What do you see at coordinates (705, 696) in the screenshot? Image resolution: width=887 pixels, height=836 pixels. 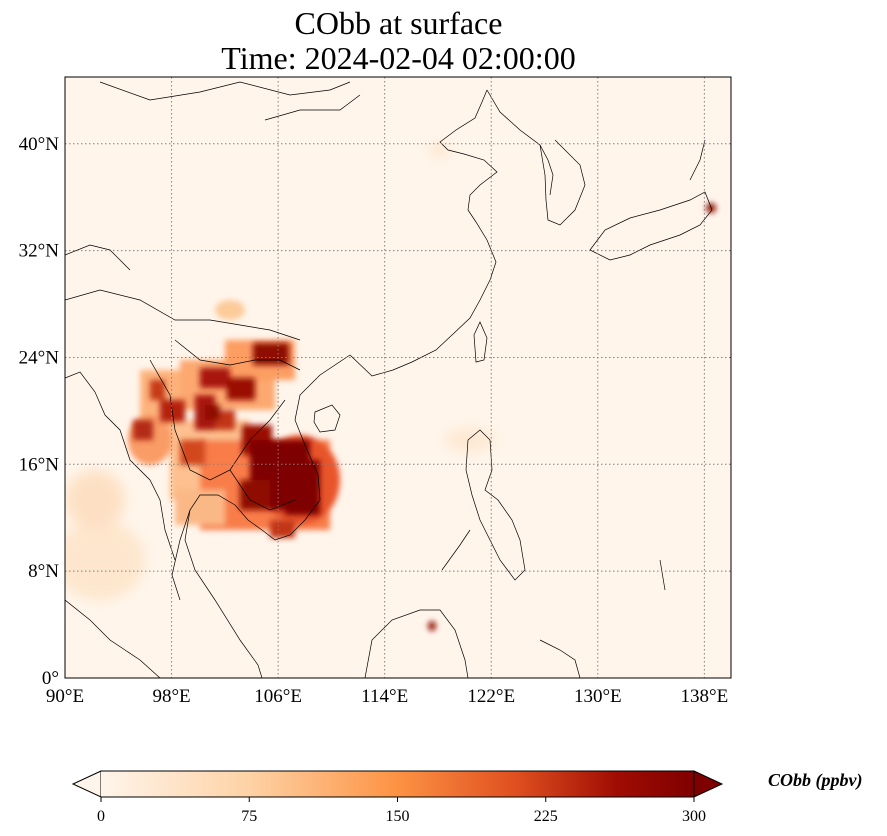 I see `x-tick-label: 138°E` at bounding box center [705, 696].